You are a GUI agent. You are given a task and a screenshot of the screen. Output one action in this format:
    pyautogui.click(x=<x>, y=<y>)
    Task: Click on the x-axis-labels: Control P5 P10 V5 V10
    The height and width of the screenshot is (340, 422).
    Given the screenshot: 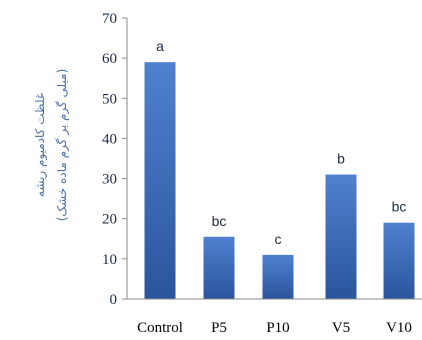 What is the action you would take?
    pyautogui.click(x=274, y=328)
    